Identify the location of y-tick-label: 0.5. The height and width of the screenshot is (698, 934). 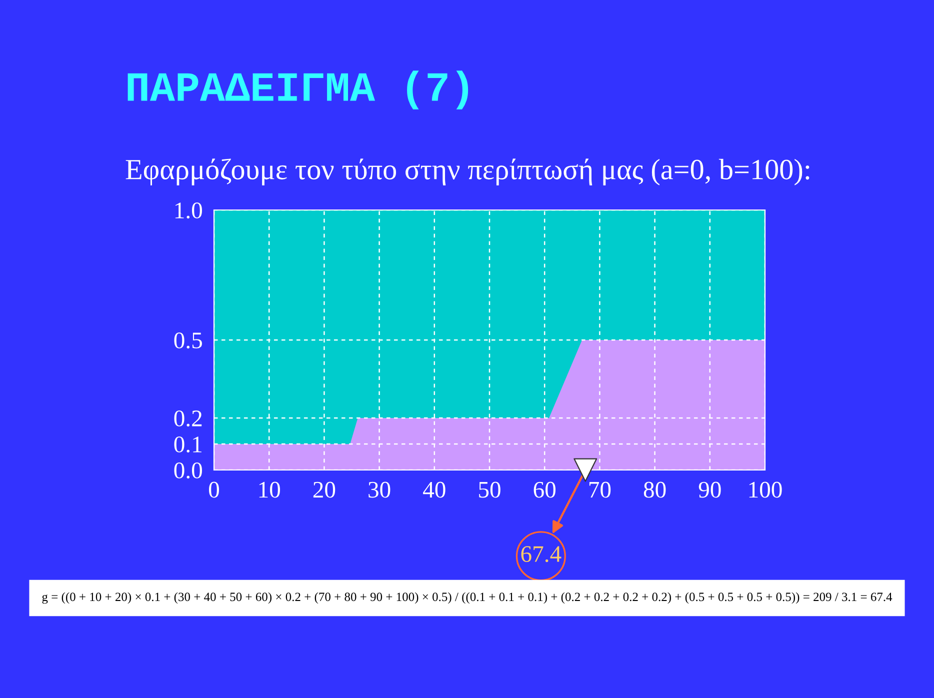
(188, 340).